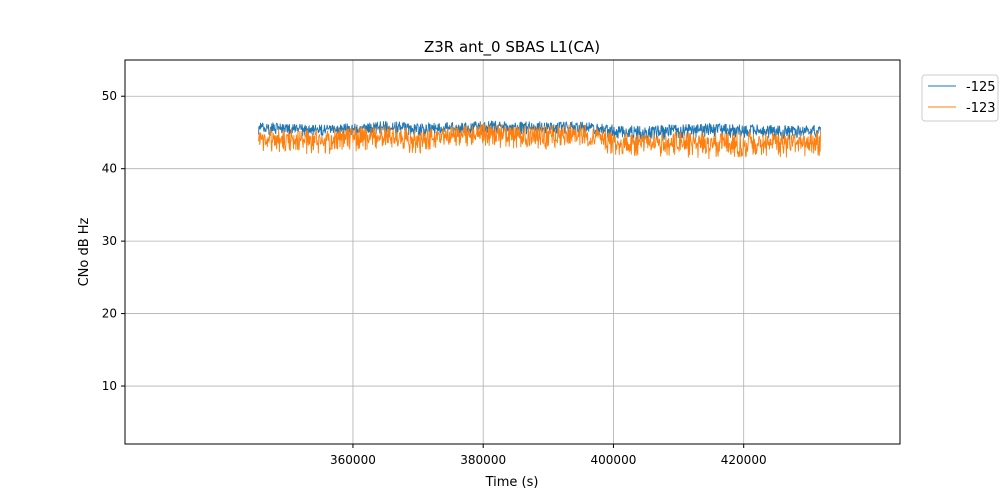 The image size is (1000, 504). Describe the element at coordinates (109, 386) in the screenshot. I see `y-tick-label: 10` at that location.